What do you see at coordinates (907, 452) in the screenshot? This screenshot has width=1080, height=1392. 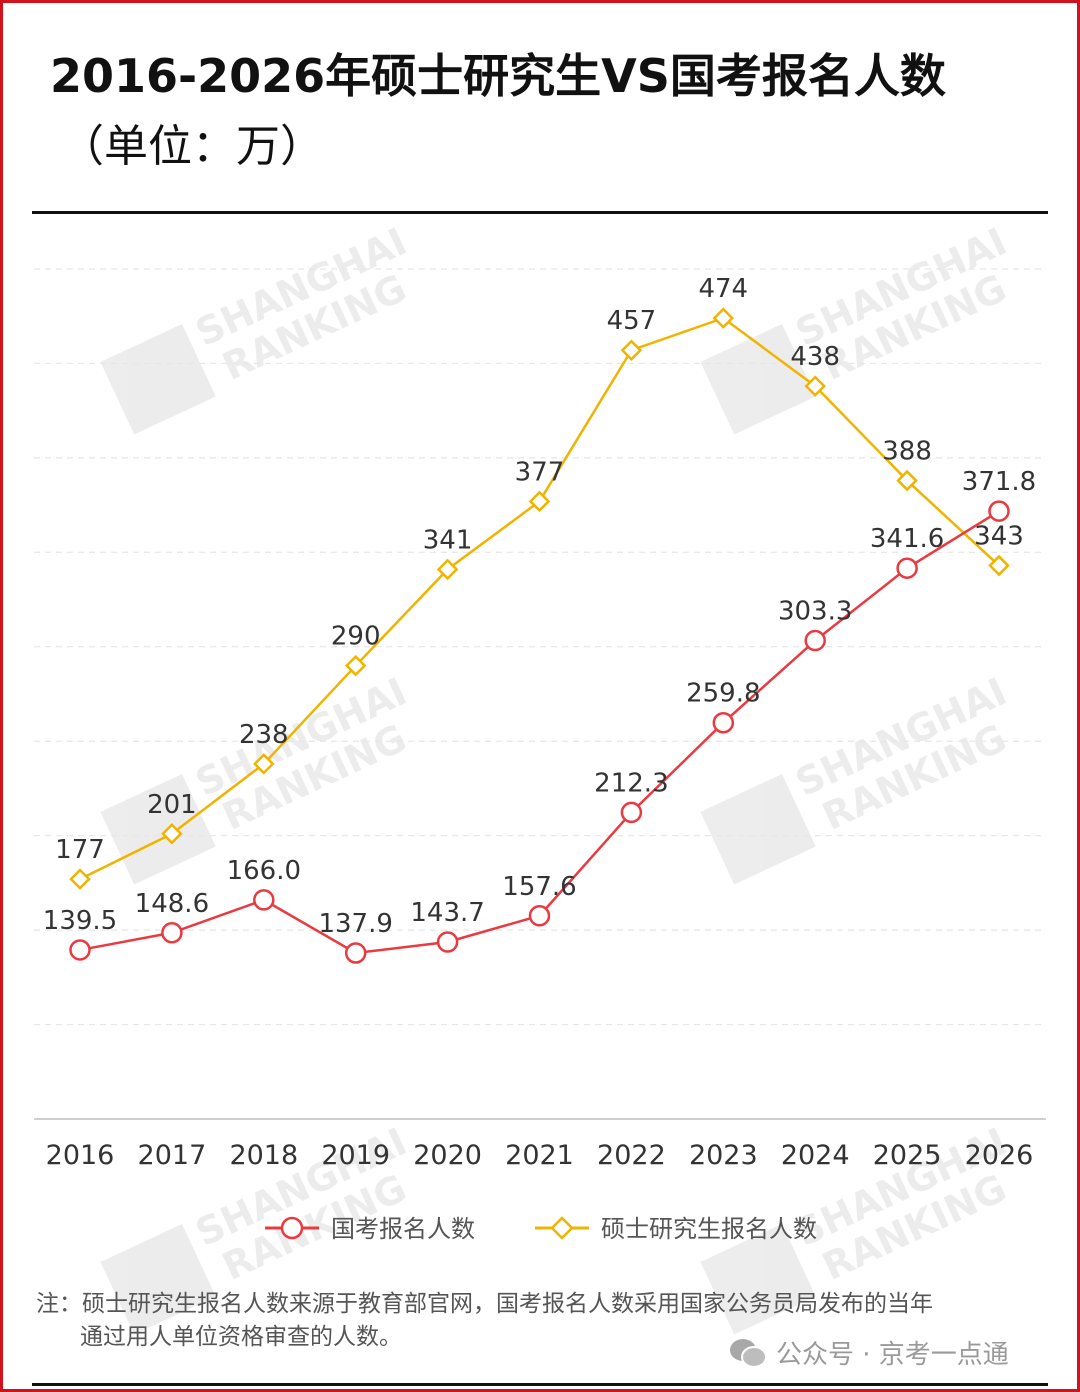 I see `data-label: 388` at bounding box center [907, 452].